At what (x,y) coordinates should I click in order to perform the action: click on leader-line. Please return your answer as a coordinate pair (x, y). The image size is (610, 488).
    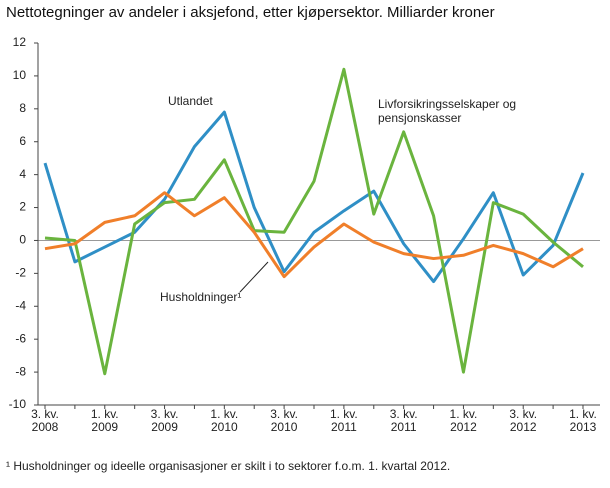
    Looking at the image, I should click on (254, 277).